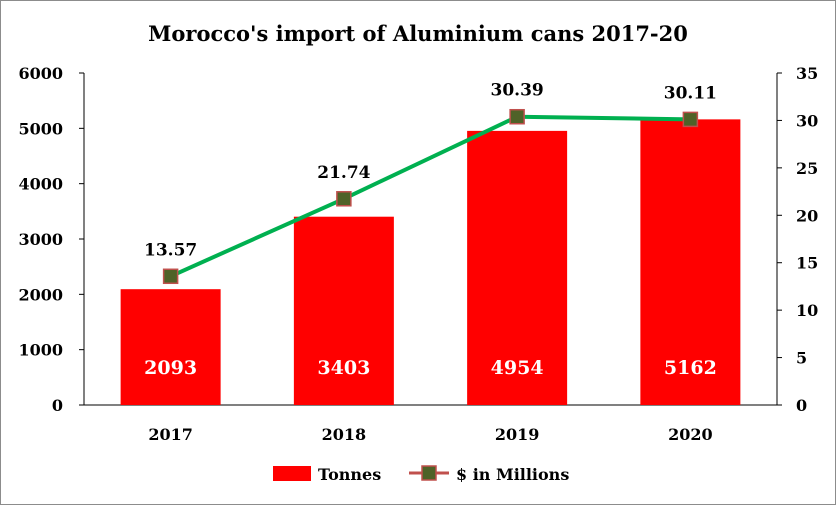 The height and width of the screenshot is (509, 836). What do you see at coordinates (40, 350) in the screenshot?
I see `y-left-tick-label: 1000` at bounding box center [40, 350].